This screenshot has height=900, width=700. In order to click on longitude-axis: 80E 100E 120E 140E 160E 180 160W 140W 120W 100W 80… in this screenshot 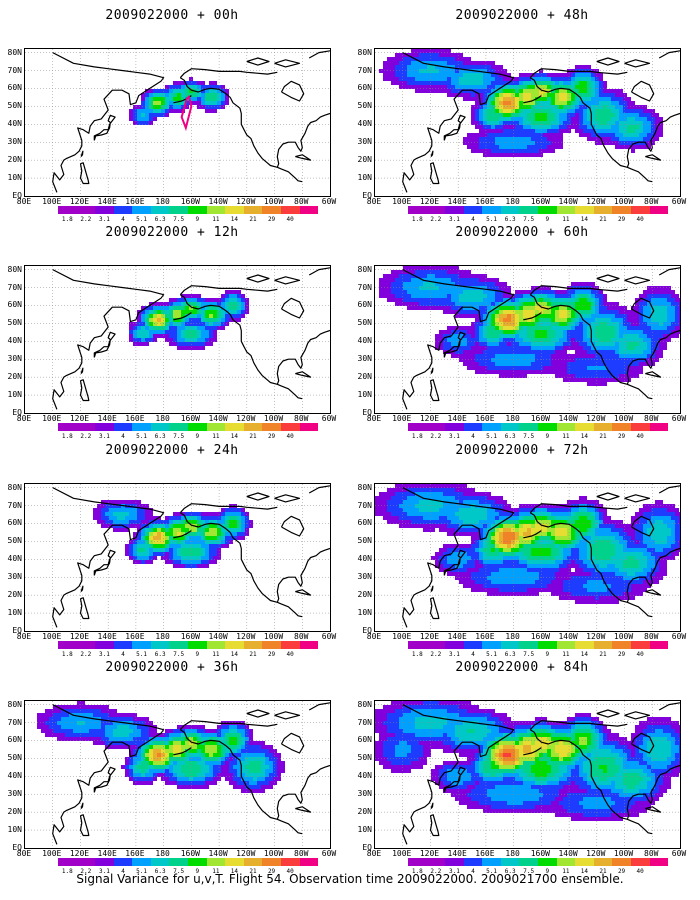, I will do `click(175, 419)`.